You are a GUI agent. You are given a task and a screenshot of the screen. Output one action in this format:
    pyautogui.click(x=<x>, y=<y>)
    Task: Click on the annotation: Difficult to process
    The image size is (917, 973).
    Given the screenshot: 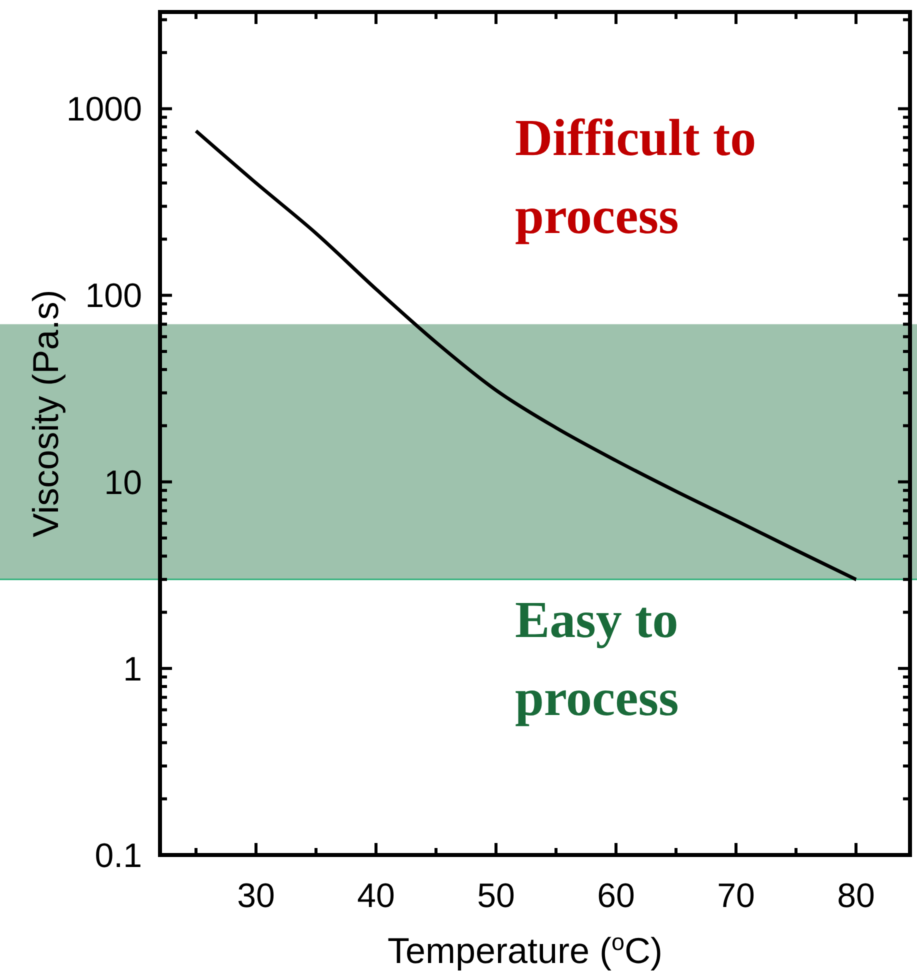 What is the action you would take?
    pyautogui.click(x=635, y=177)
    